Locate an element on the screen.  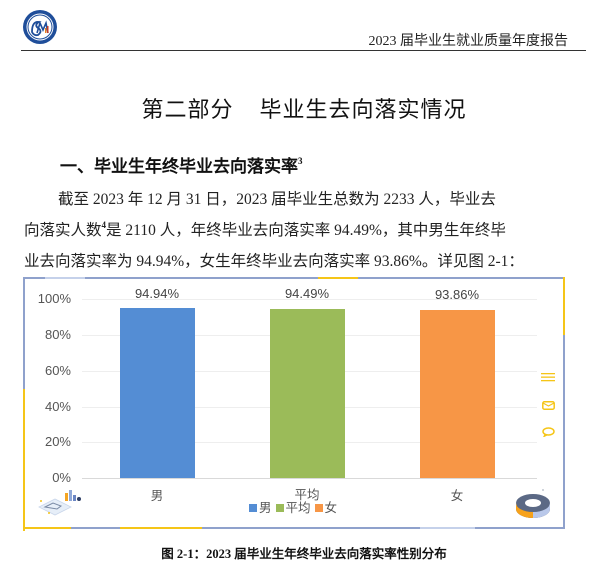
section-heading: 一、毕业生年终毕业去向落实率3 is located at coordinates (181, 164).